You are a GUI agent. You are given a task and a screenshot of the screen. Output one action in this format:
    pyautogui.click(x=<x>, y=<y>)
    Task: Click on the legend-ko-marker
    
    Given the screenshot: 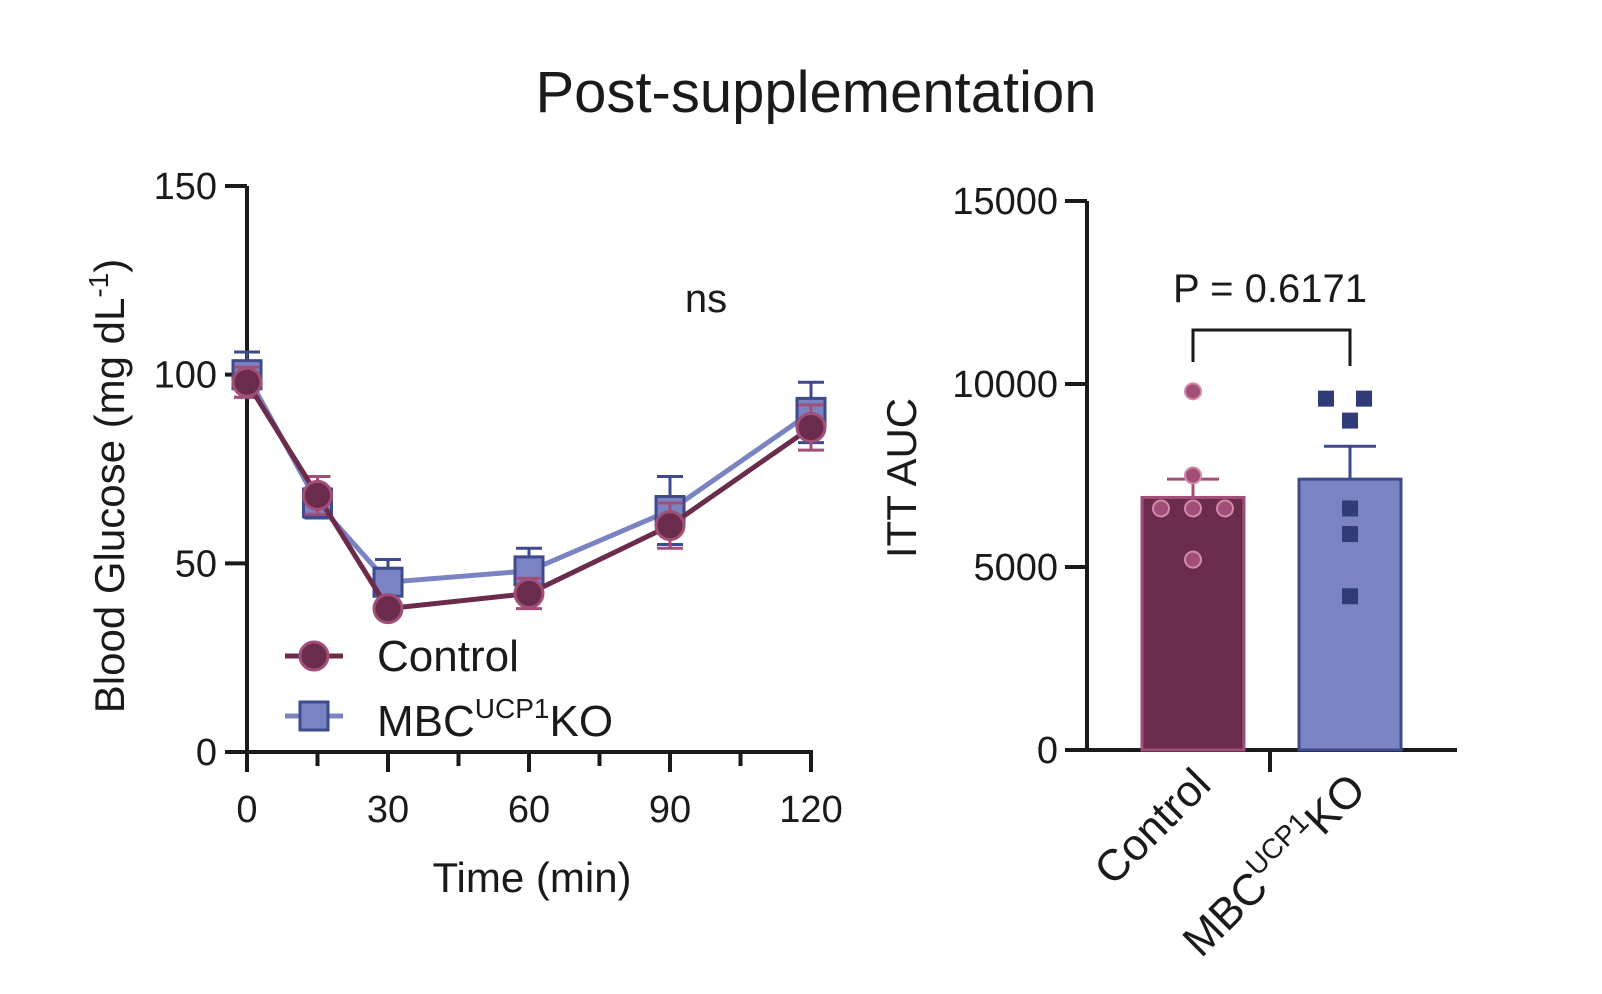 What is the action you would take?
    pyautogui.click(x=314, y=716)
    